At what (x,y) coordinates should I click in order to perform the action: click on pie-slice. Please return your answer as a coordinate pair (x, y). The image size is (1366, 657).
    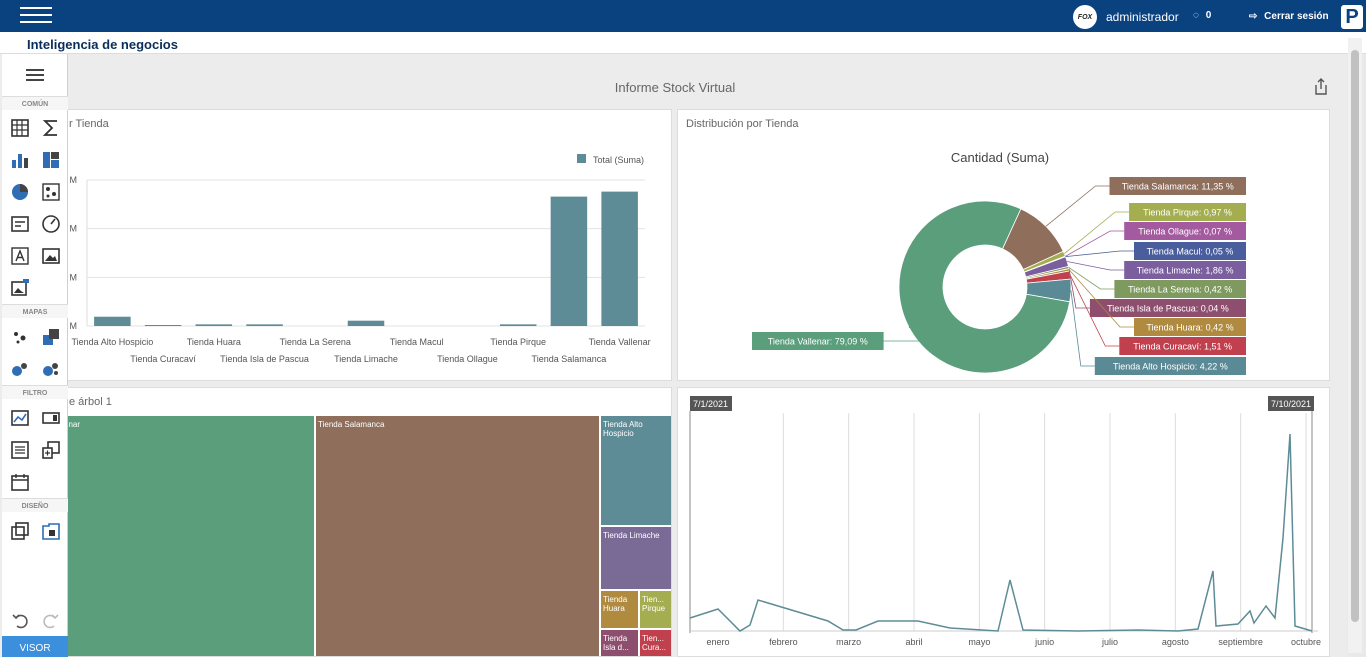
    Looking at the image, I should click on (984, 287).